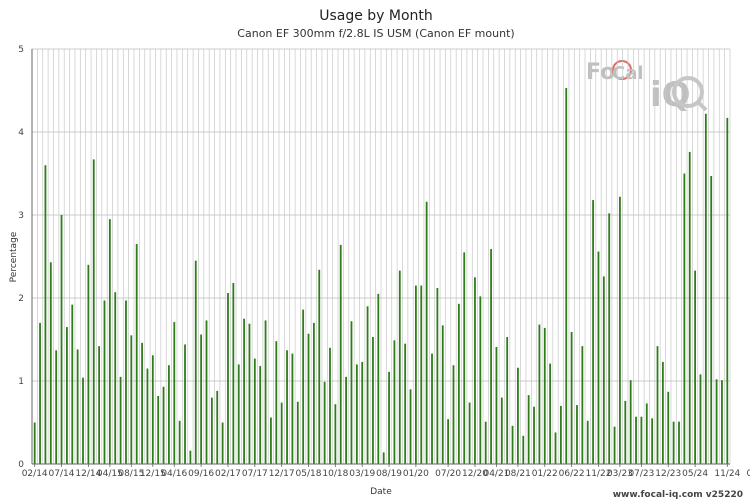 This screenshot has width=750, height=500. Describe the element at coordinates (174, 474) in the screenshot. I see `x-tick-label: 04/16` at that location.